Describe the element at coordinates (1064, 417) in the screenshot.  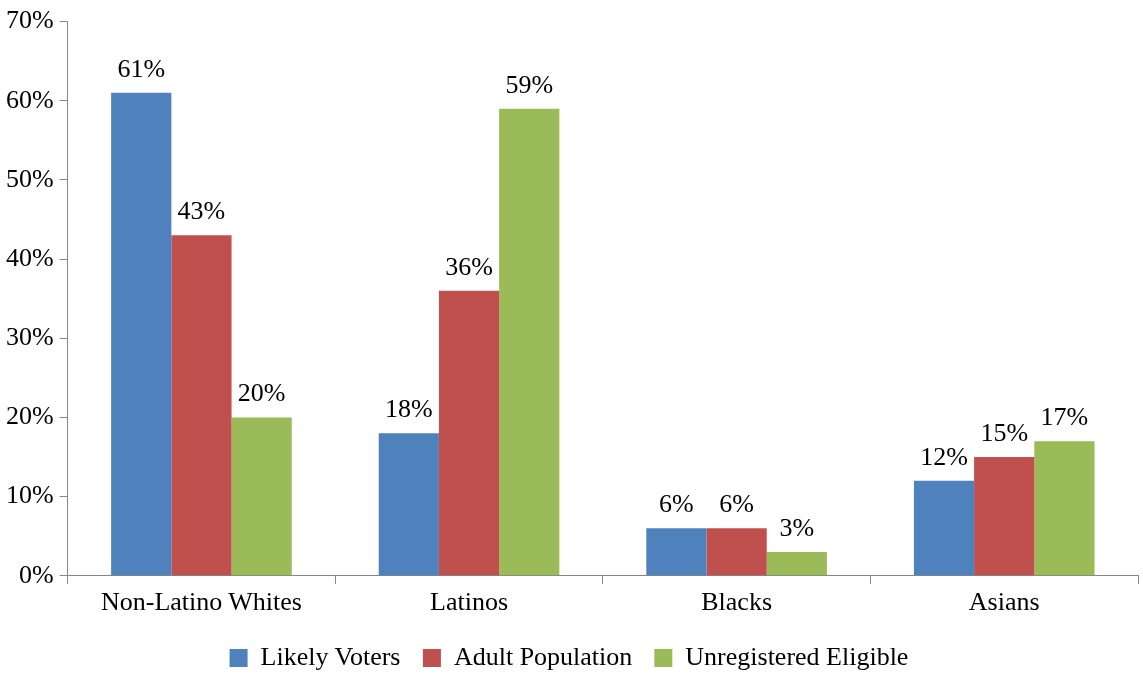
I see `data-label: 17%` at that location.